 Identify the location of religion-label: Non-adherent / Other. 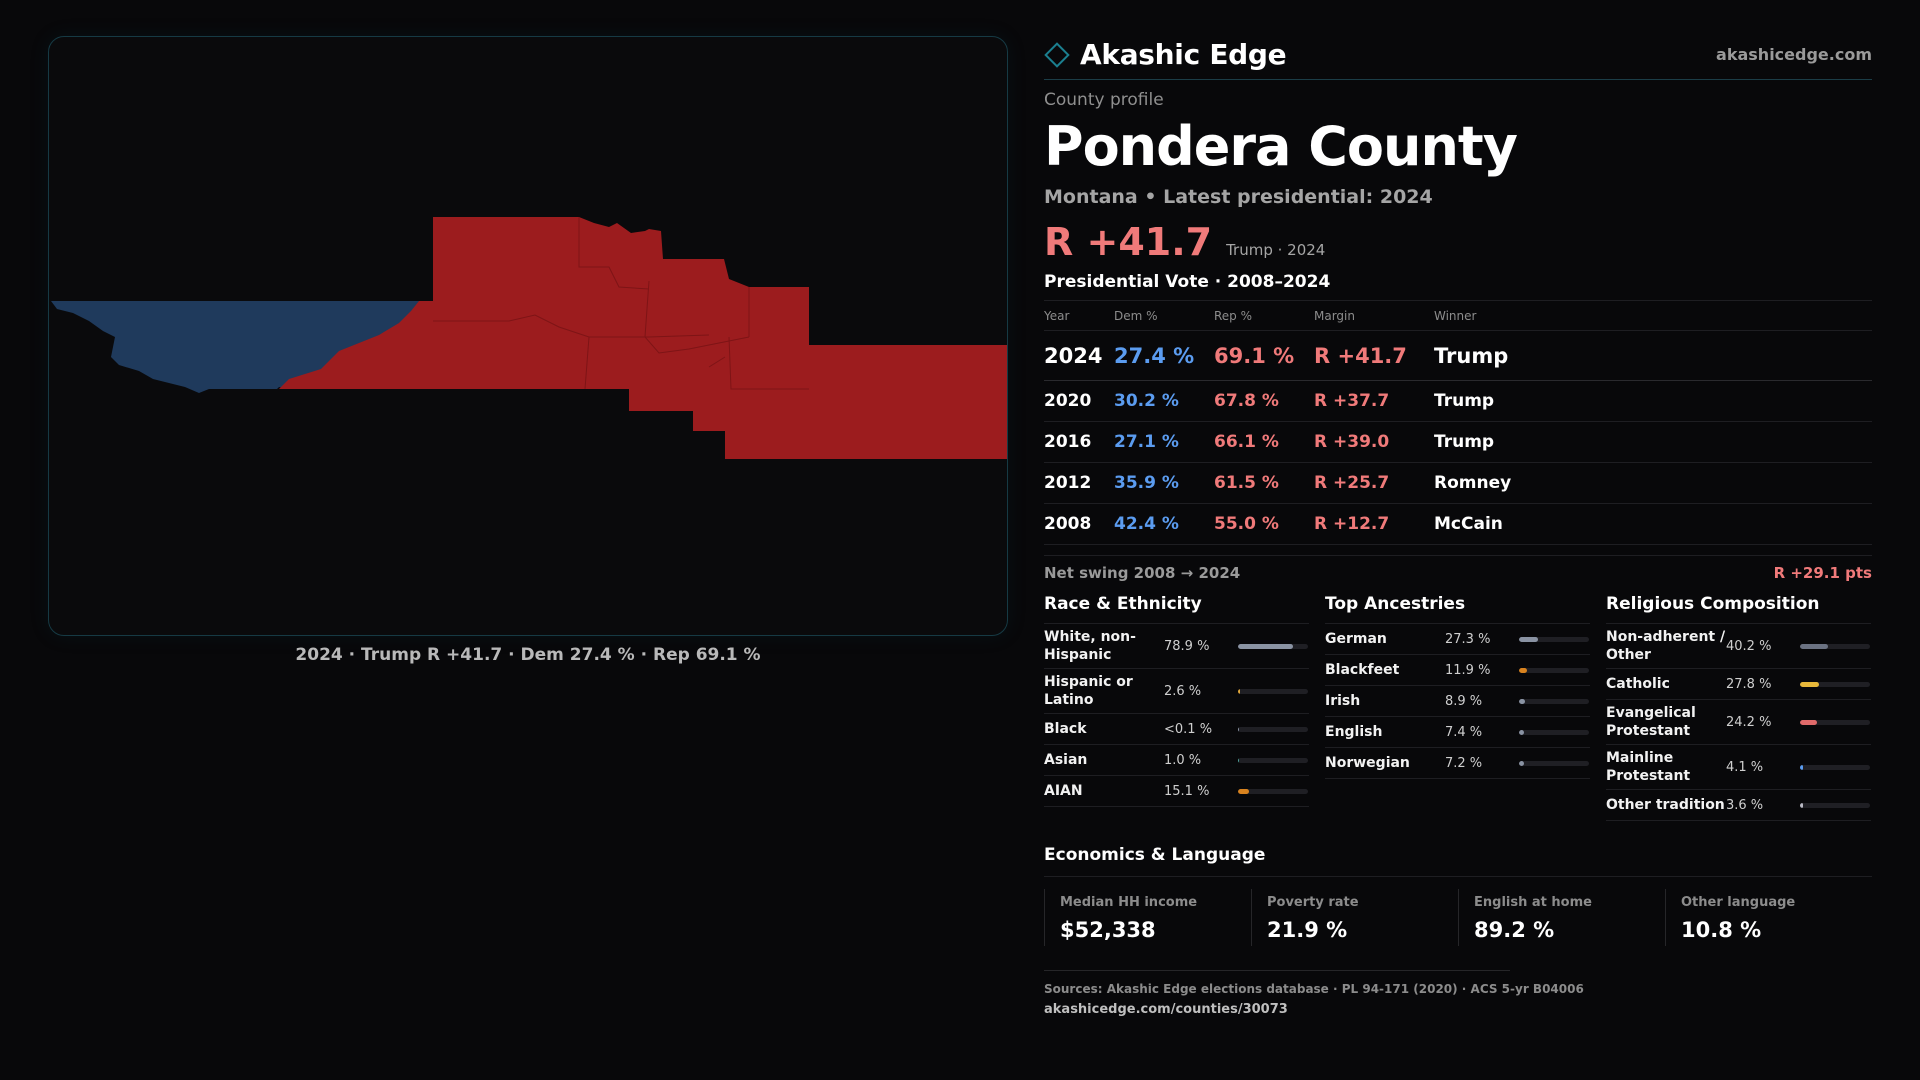
(1666, 646).